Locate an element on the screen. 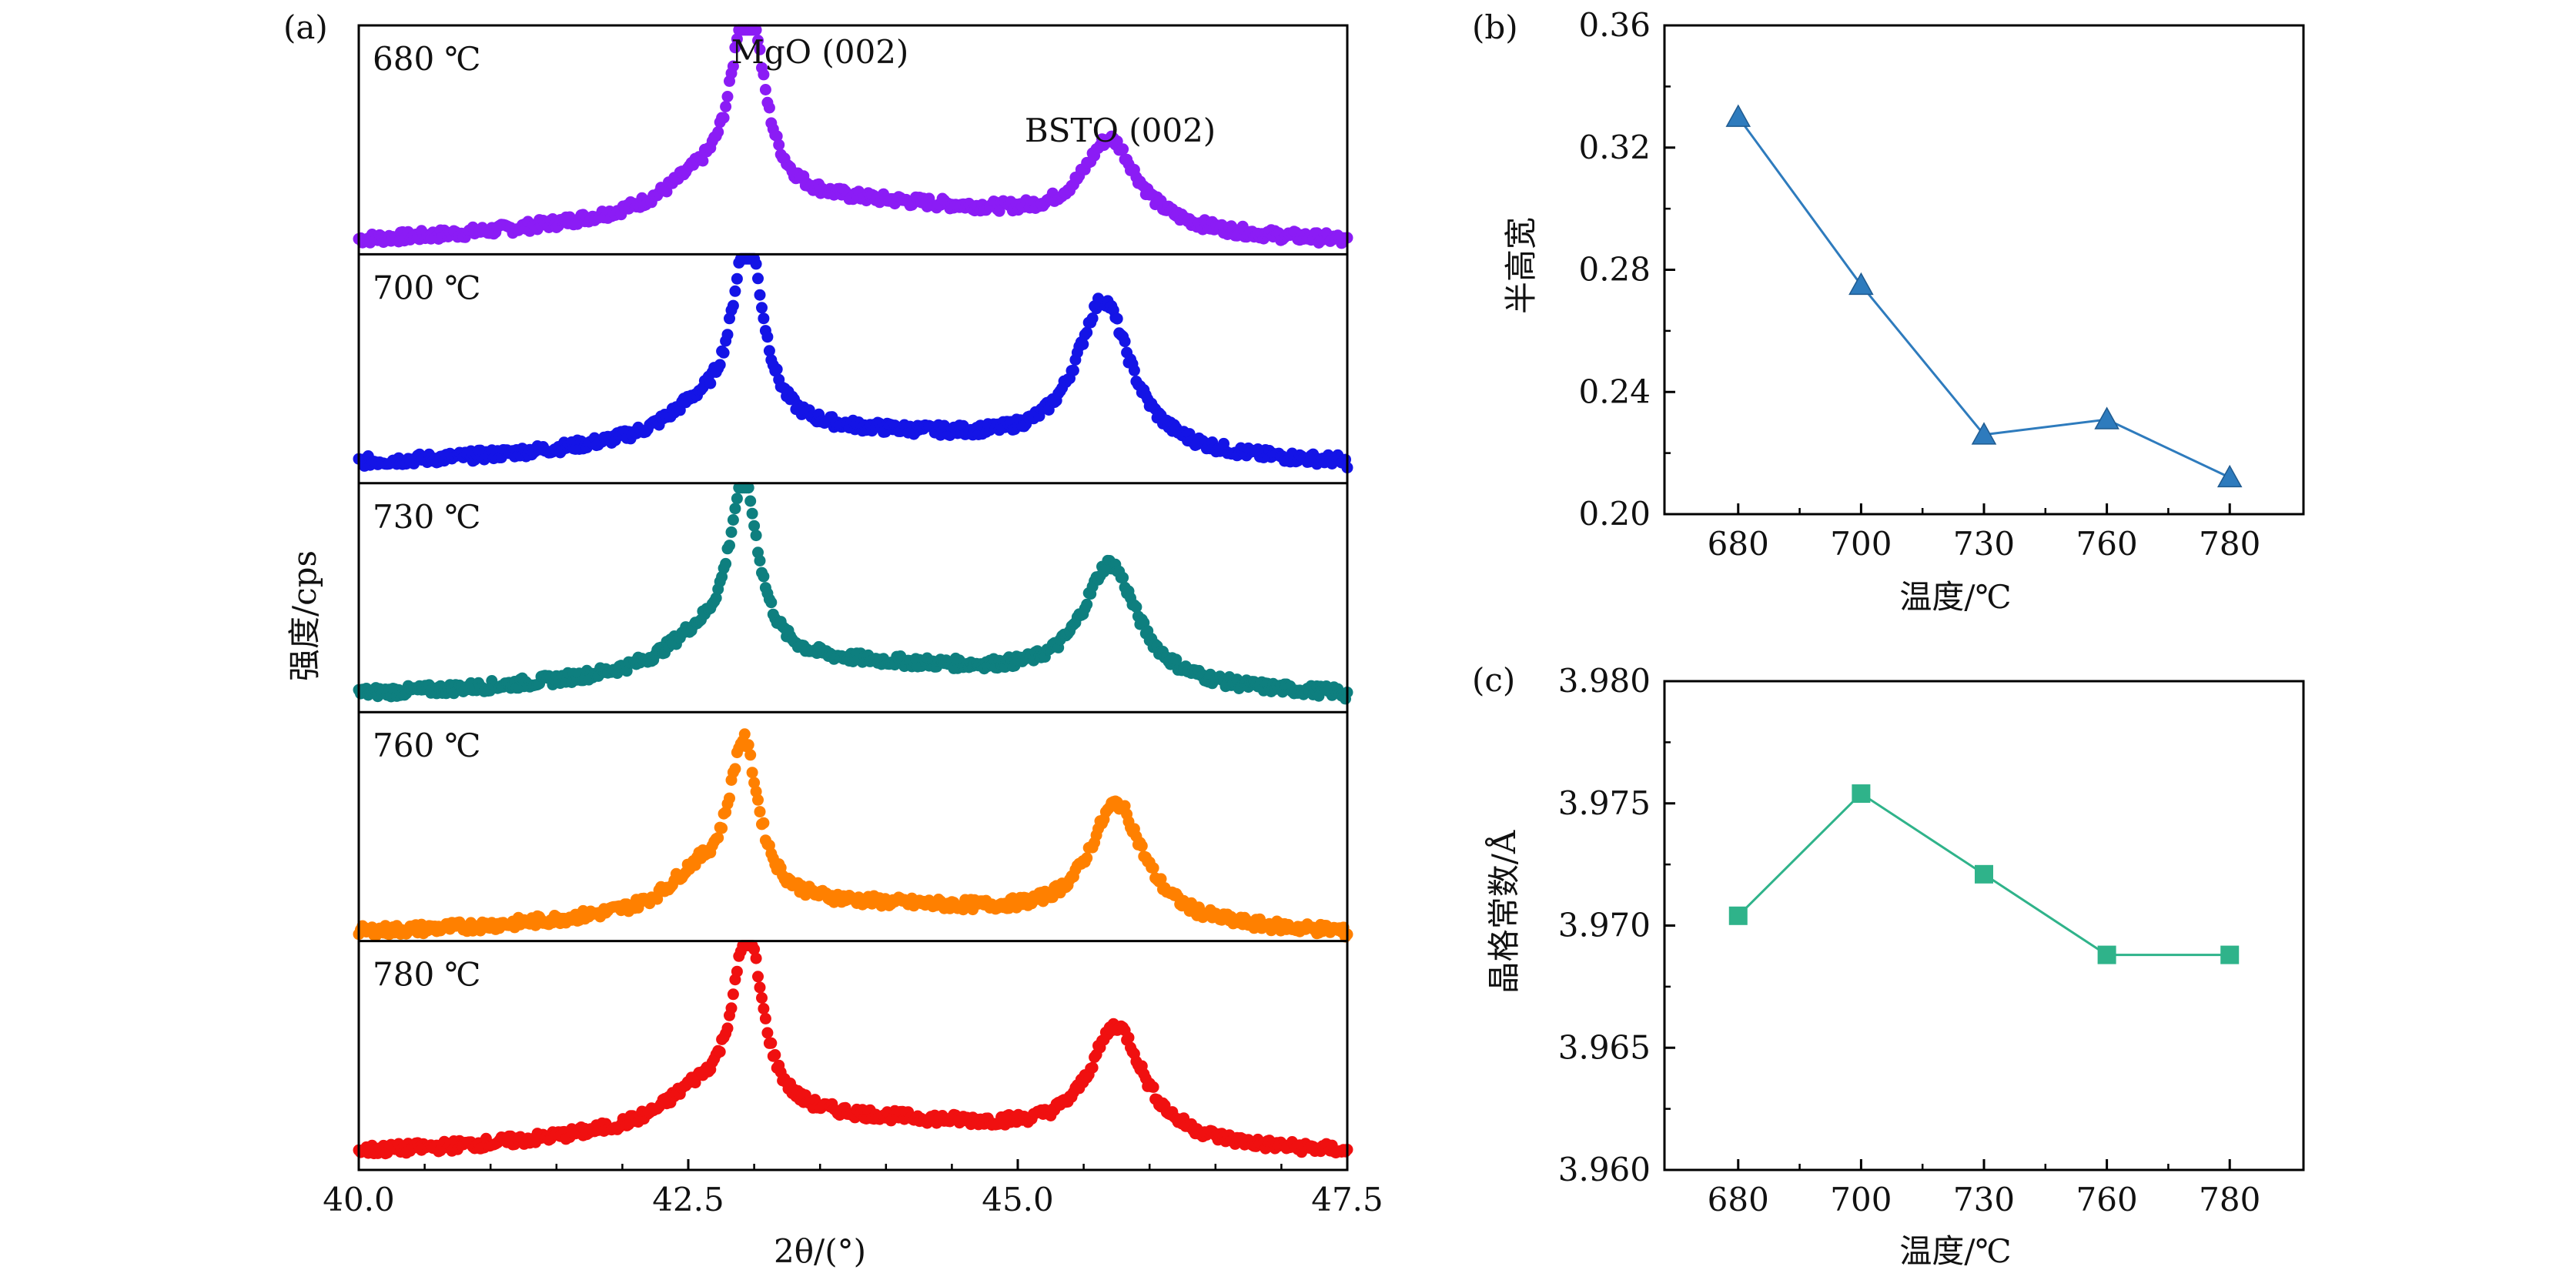 The image size is (2576, 1280). temperature-label: 760 ℃ is located at coordinates (427, 746).